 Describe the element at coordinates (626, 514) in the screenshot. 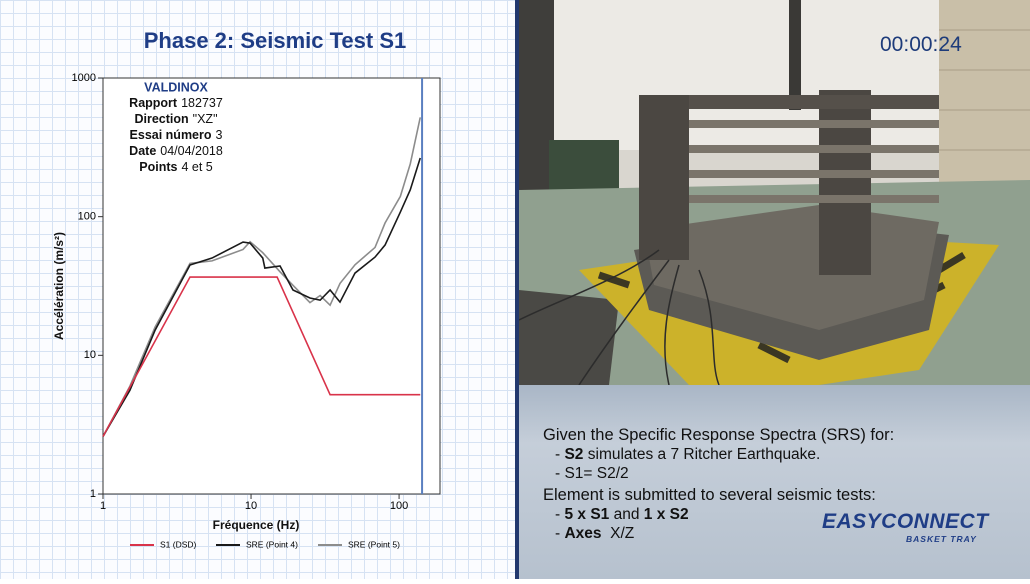

I see `panel-text-segment: and` at that location.